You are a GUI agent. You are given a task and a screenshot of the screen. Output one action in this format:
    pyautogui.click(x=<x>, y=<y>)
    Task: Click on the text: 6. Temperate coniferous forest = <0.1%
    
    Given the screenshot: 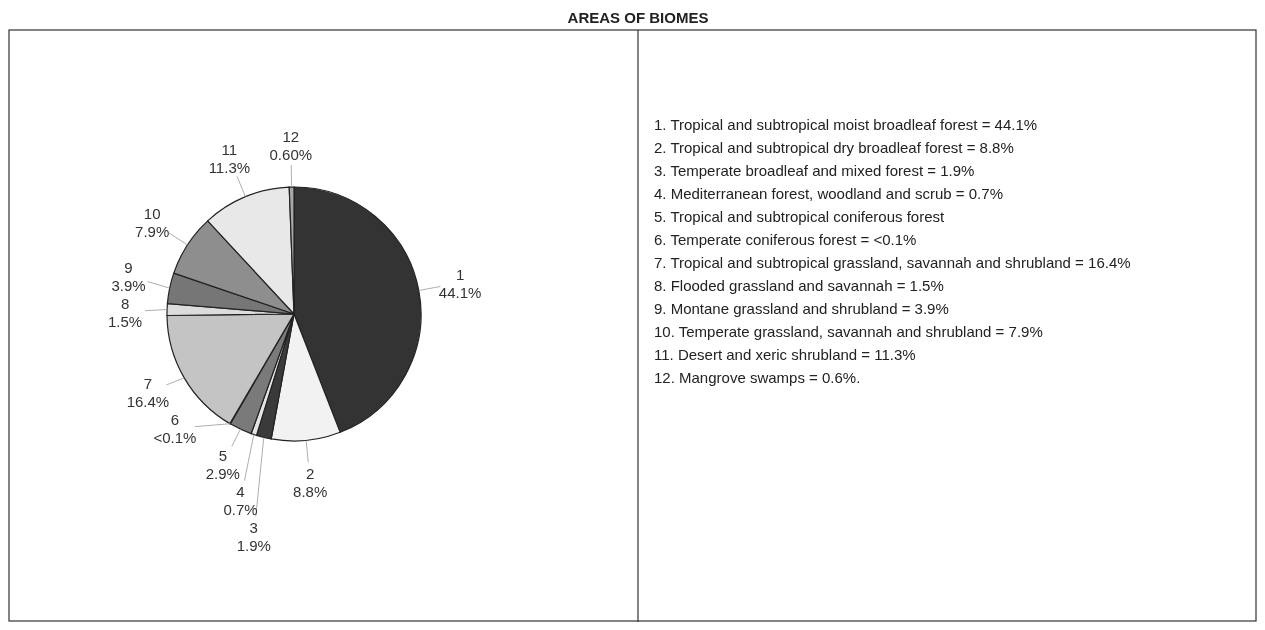 What is the action you would take?
    pyautogui.click(x=785, y=239)
    